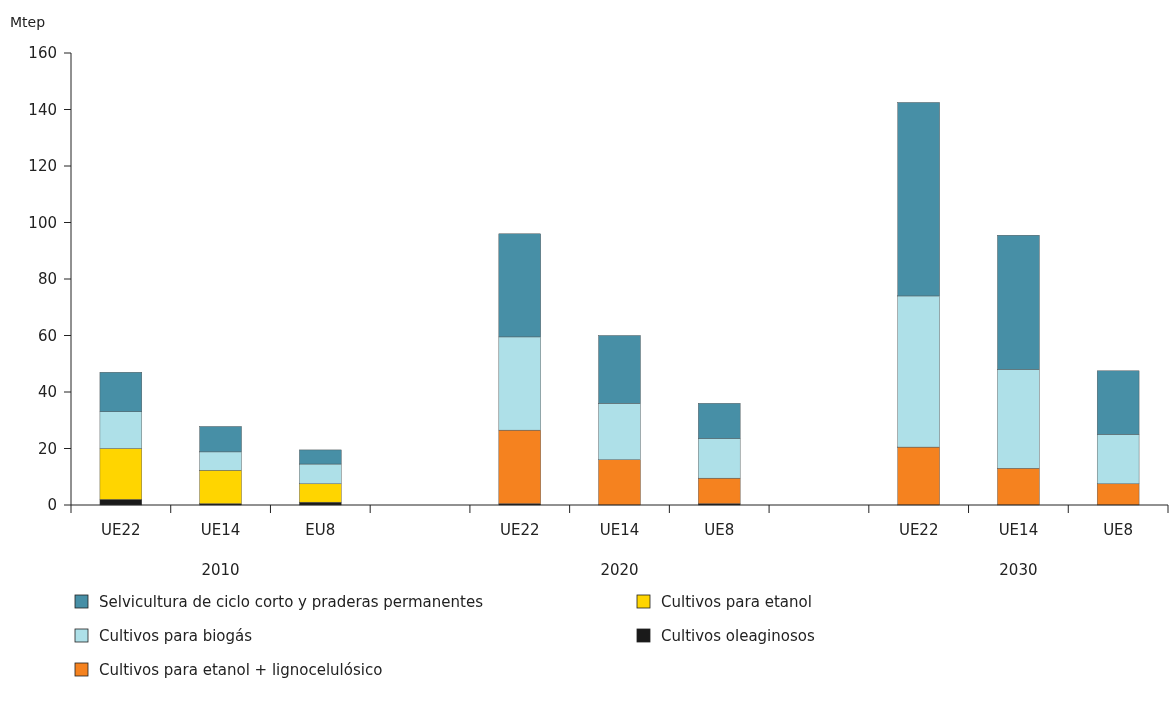 The image size is (1171, 702). What do you see at coordinates (47, 335) in the screenshot?
I see `y-tick-label: 60` at bounding box center [47, 335].